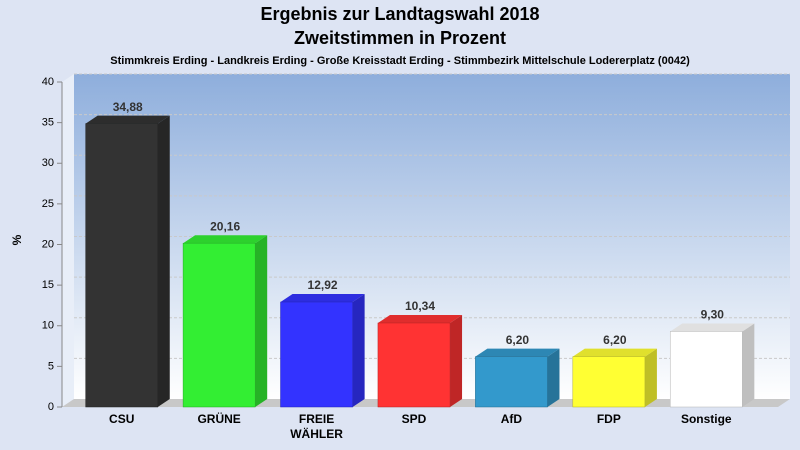  What do you see at coordinates (48, 163) in the screenshot?
I see `y-tick-label: 30` at bounding box center [48, 163].